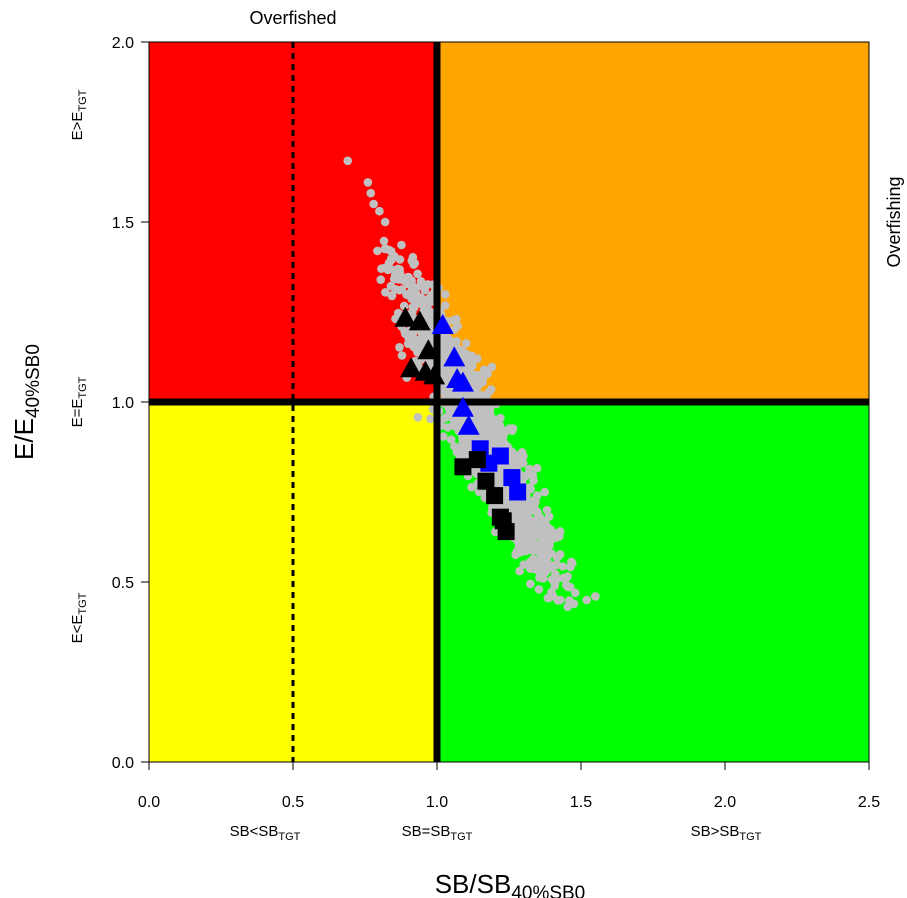  I want to click on x-tick-label: 0.5, so click(293, 802).